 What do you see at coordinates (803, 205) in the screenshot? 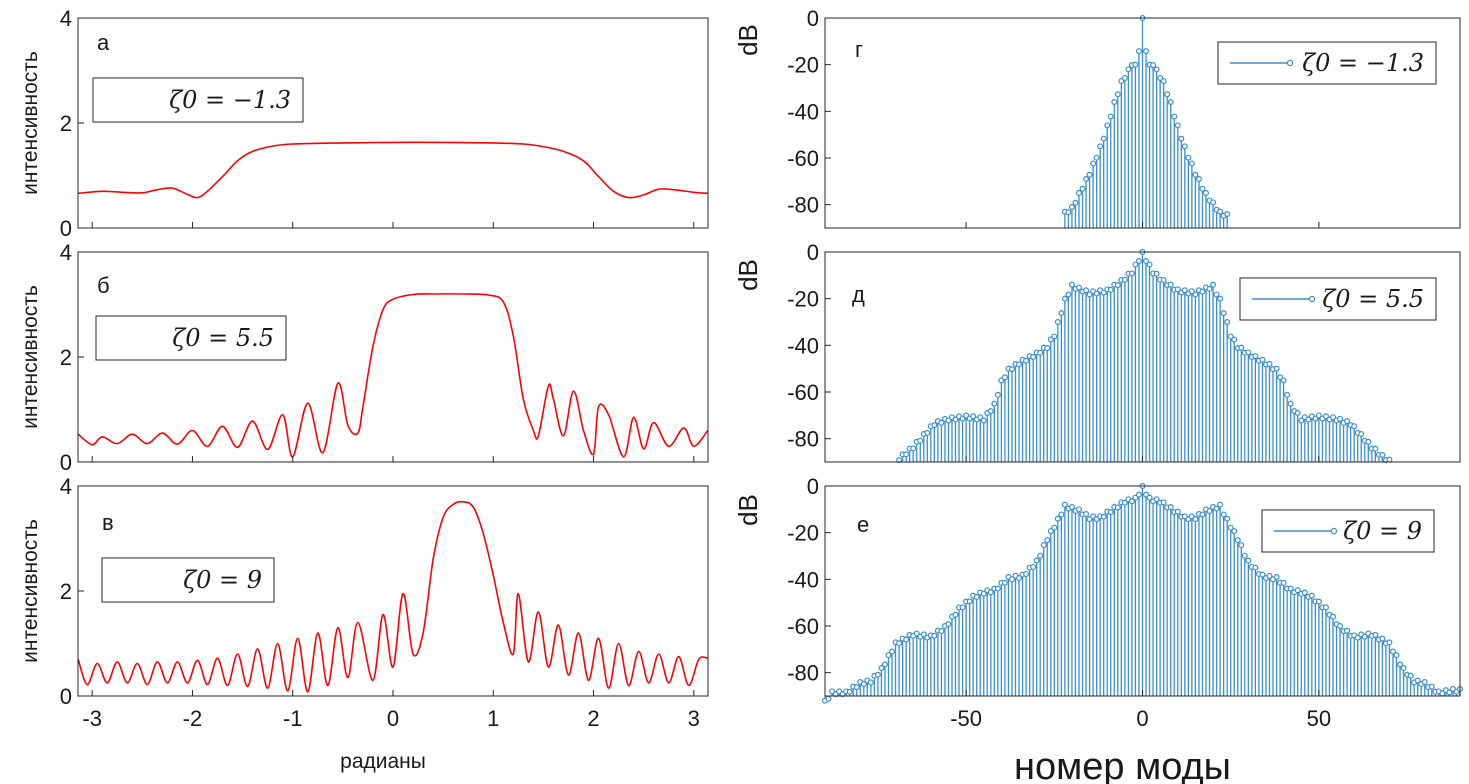
I see `ytick-label: -80` at bounding box center [803, 205].